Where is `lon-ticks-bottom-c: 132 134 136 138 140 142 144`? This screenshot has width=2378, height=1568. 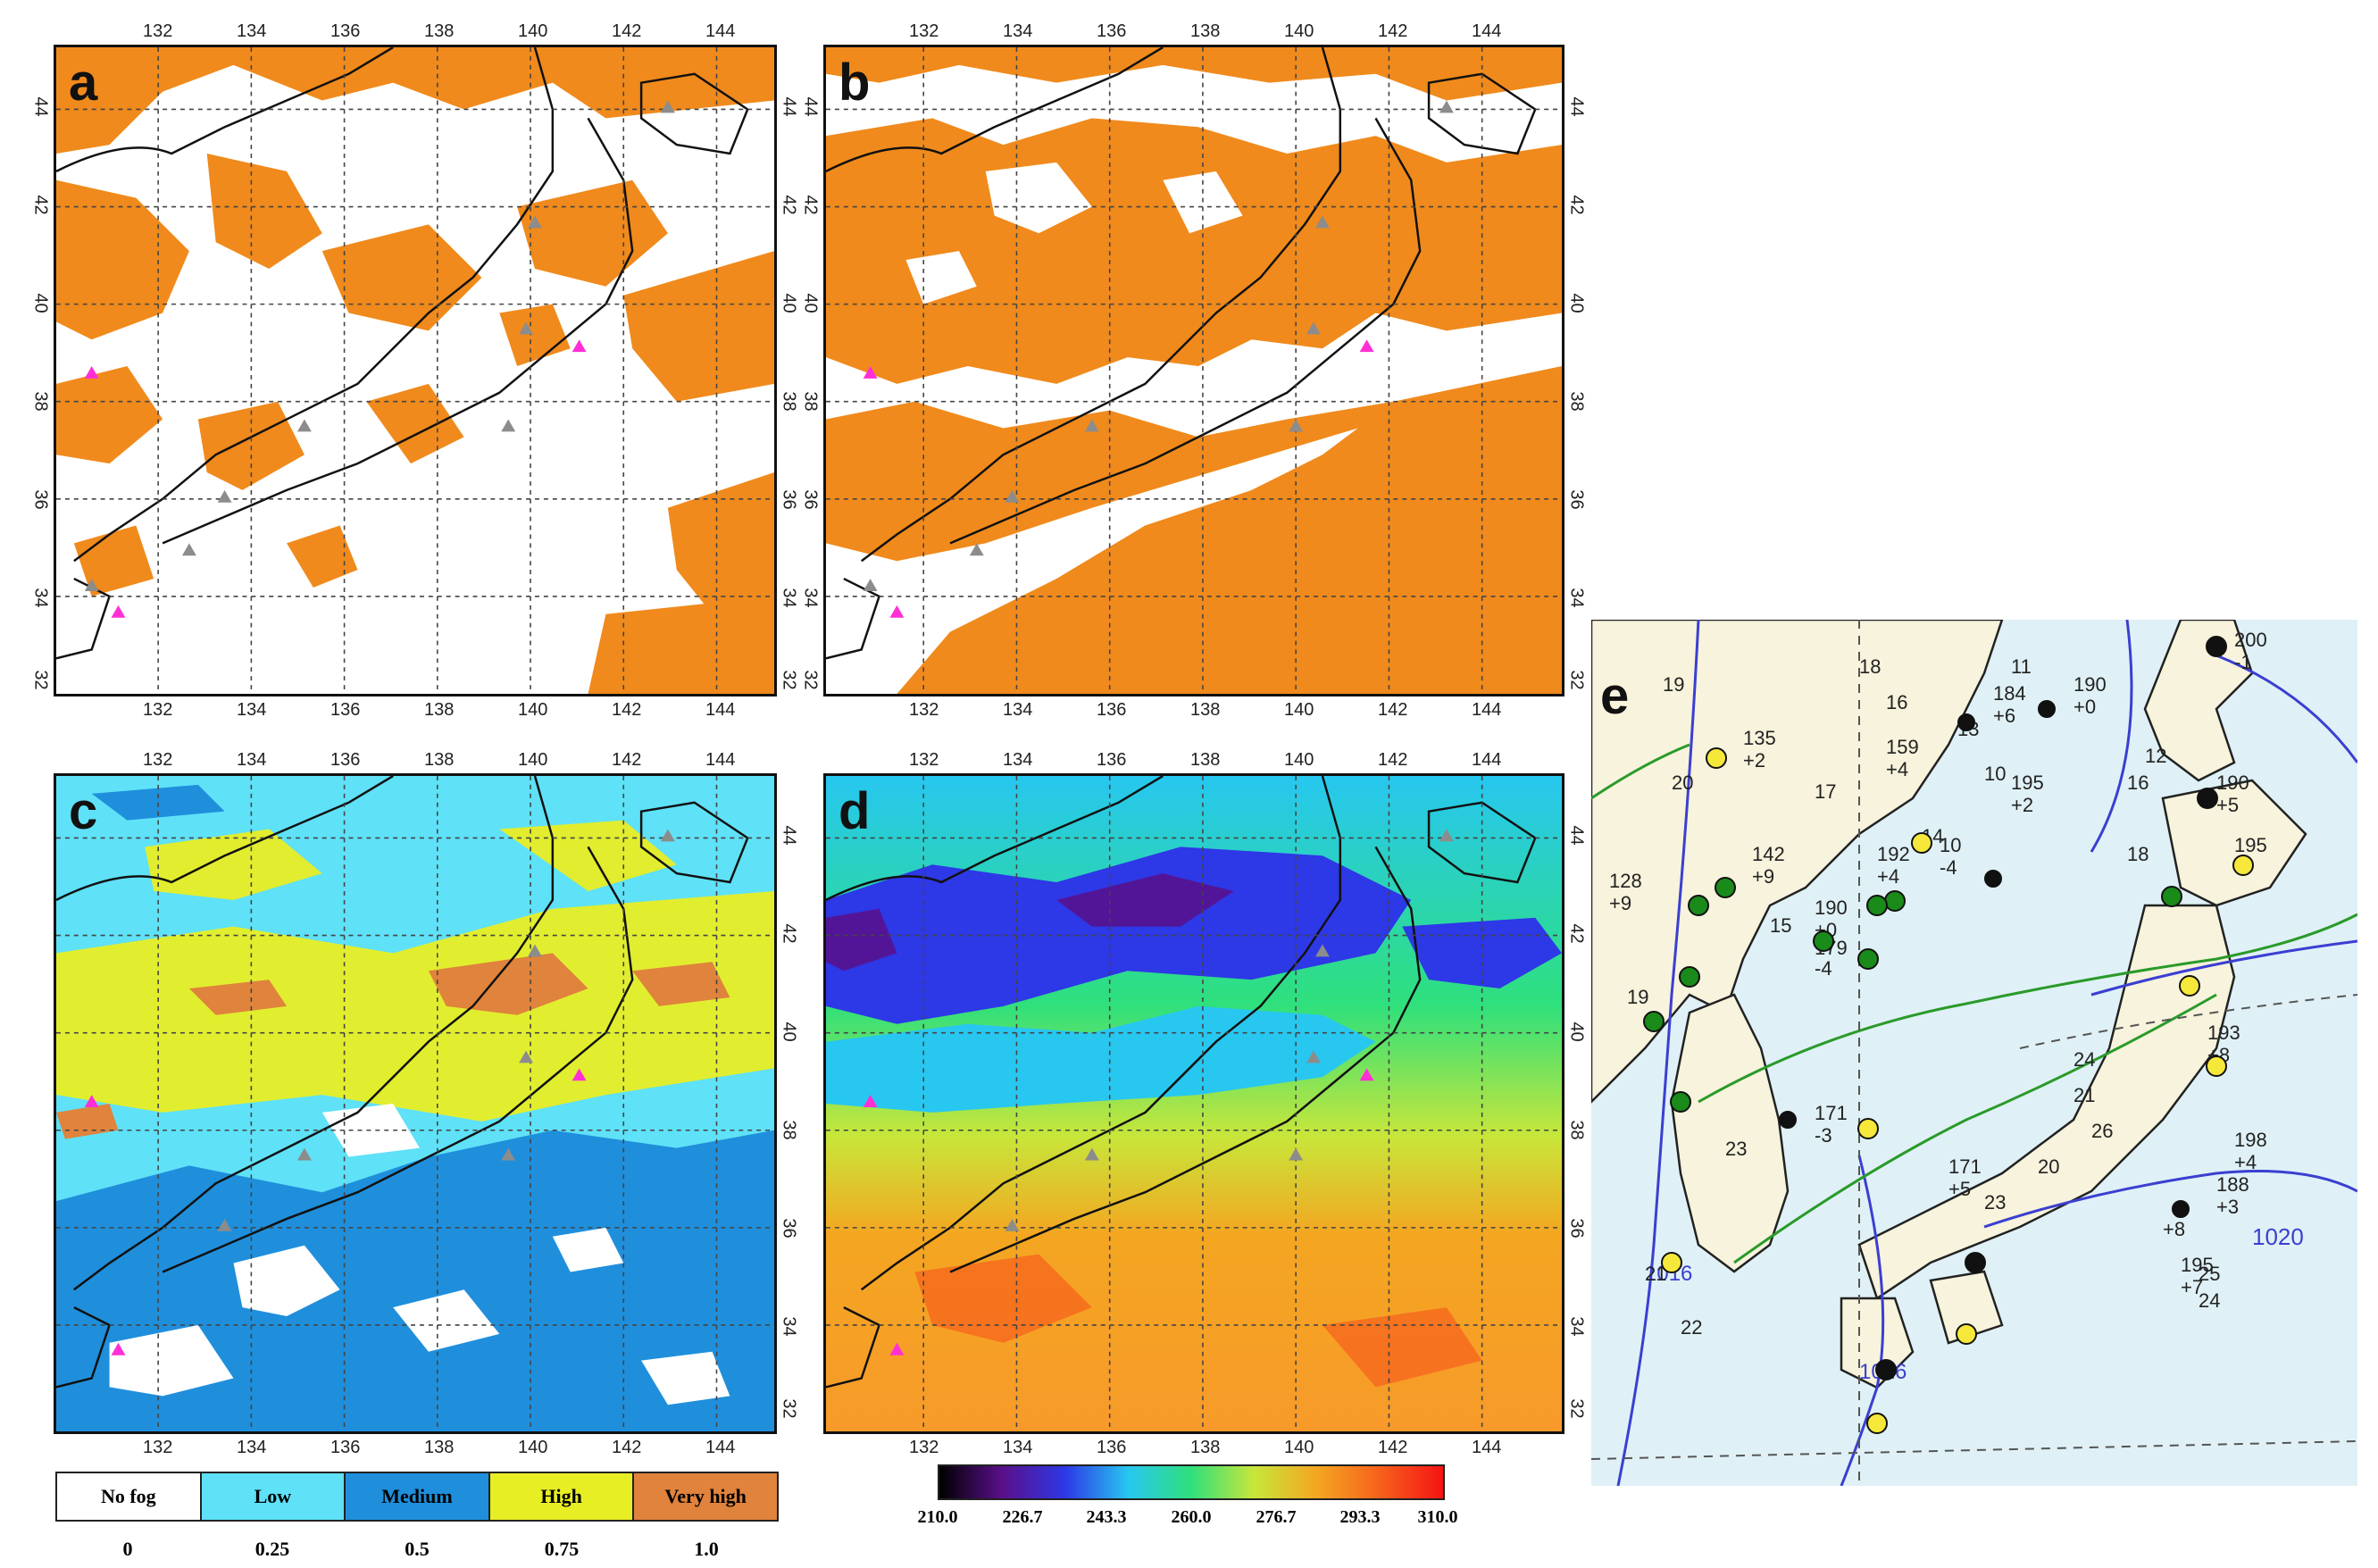
lon-ticks-bottom-c: 132 134 136 138 140 142 144 is located at coordinates (415, 1448).